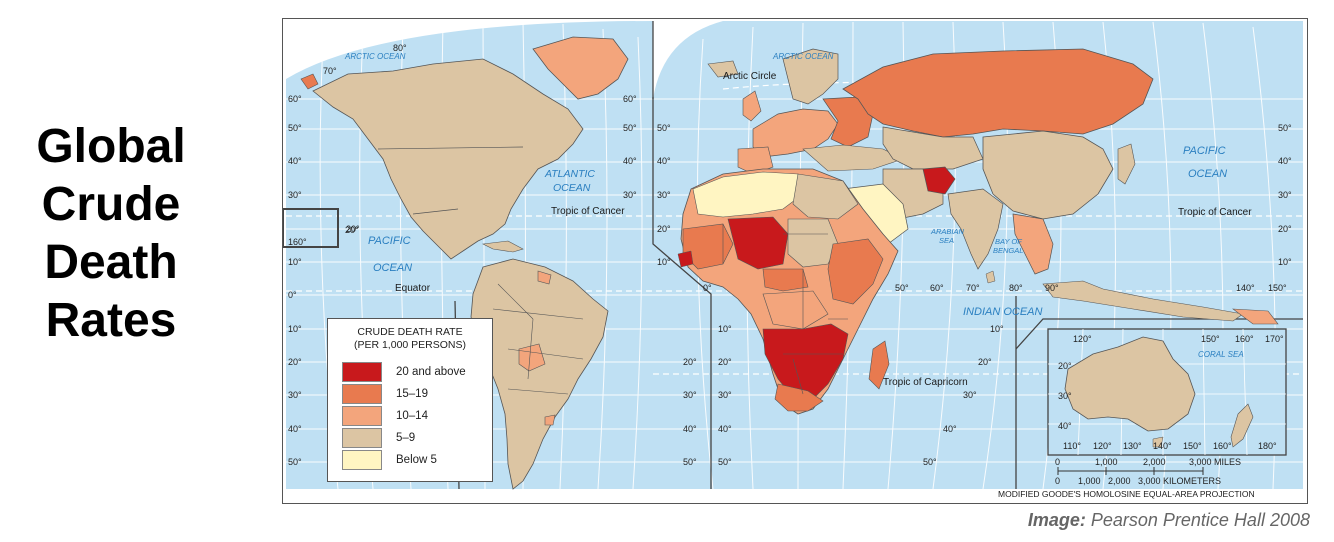 The height and width of the screenshot is (542, 1334). What do you see at coordinates (855, 271) in the screenshot?
I see `east-africa` at bounding box center [855, 271].